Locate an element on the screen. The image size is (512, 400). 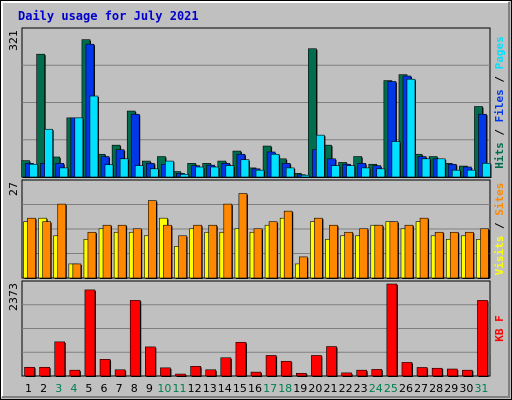
bar-hits-pages-day-29-fill is located at coordinates (456, 173).